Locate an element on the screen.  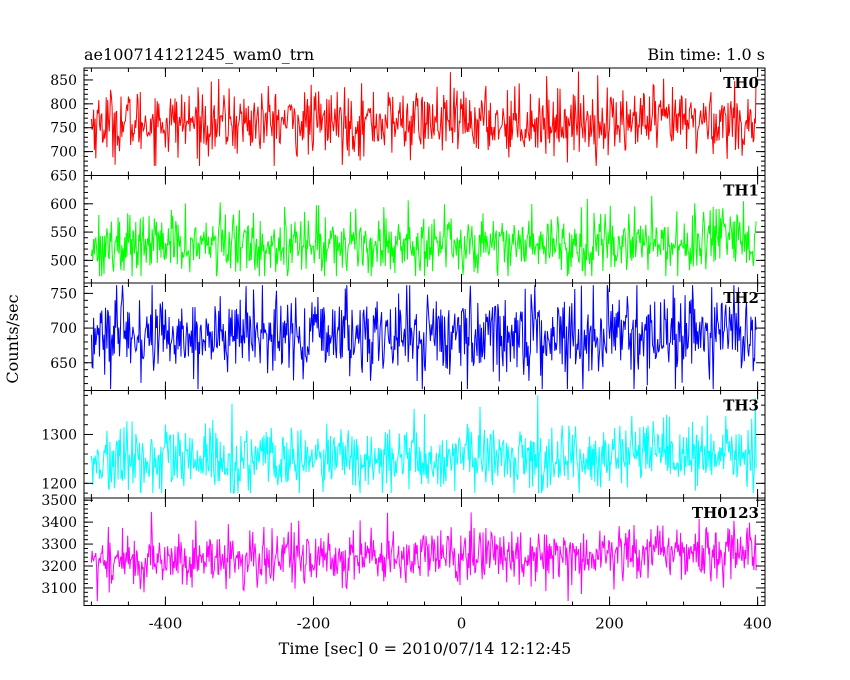
y-tick-label-th0: 700 is located at coordinates (63, 153).